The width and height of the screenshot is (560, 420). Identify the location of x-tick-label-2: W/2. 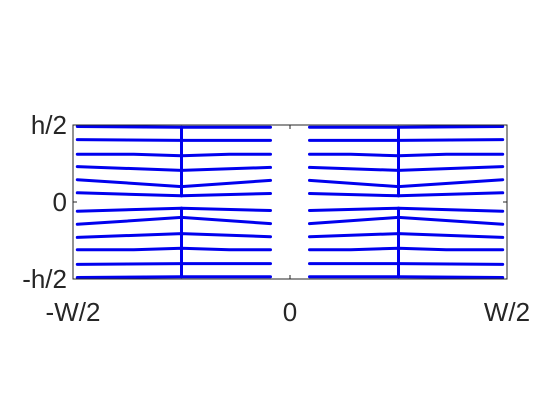
(507, 312).